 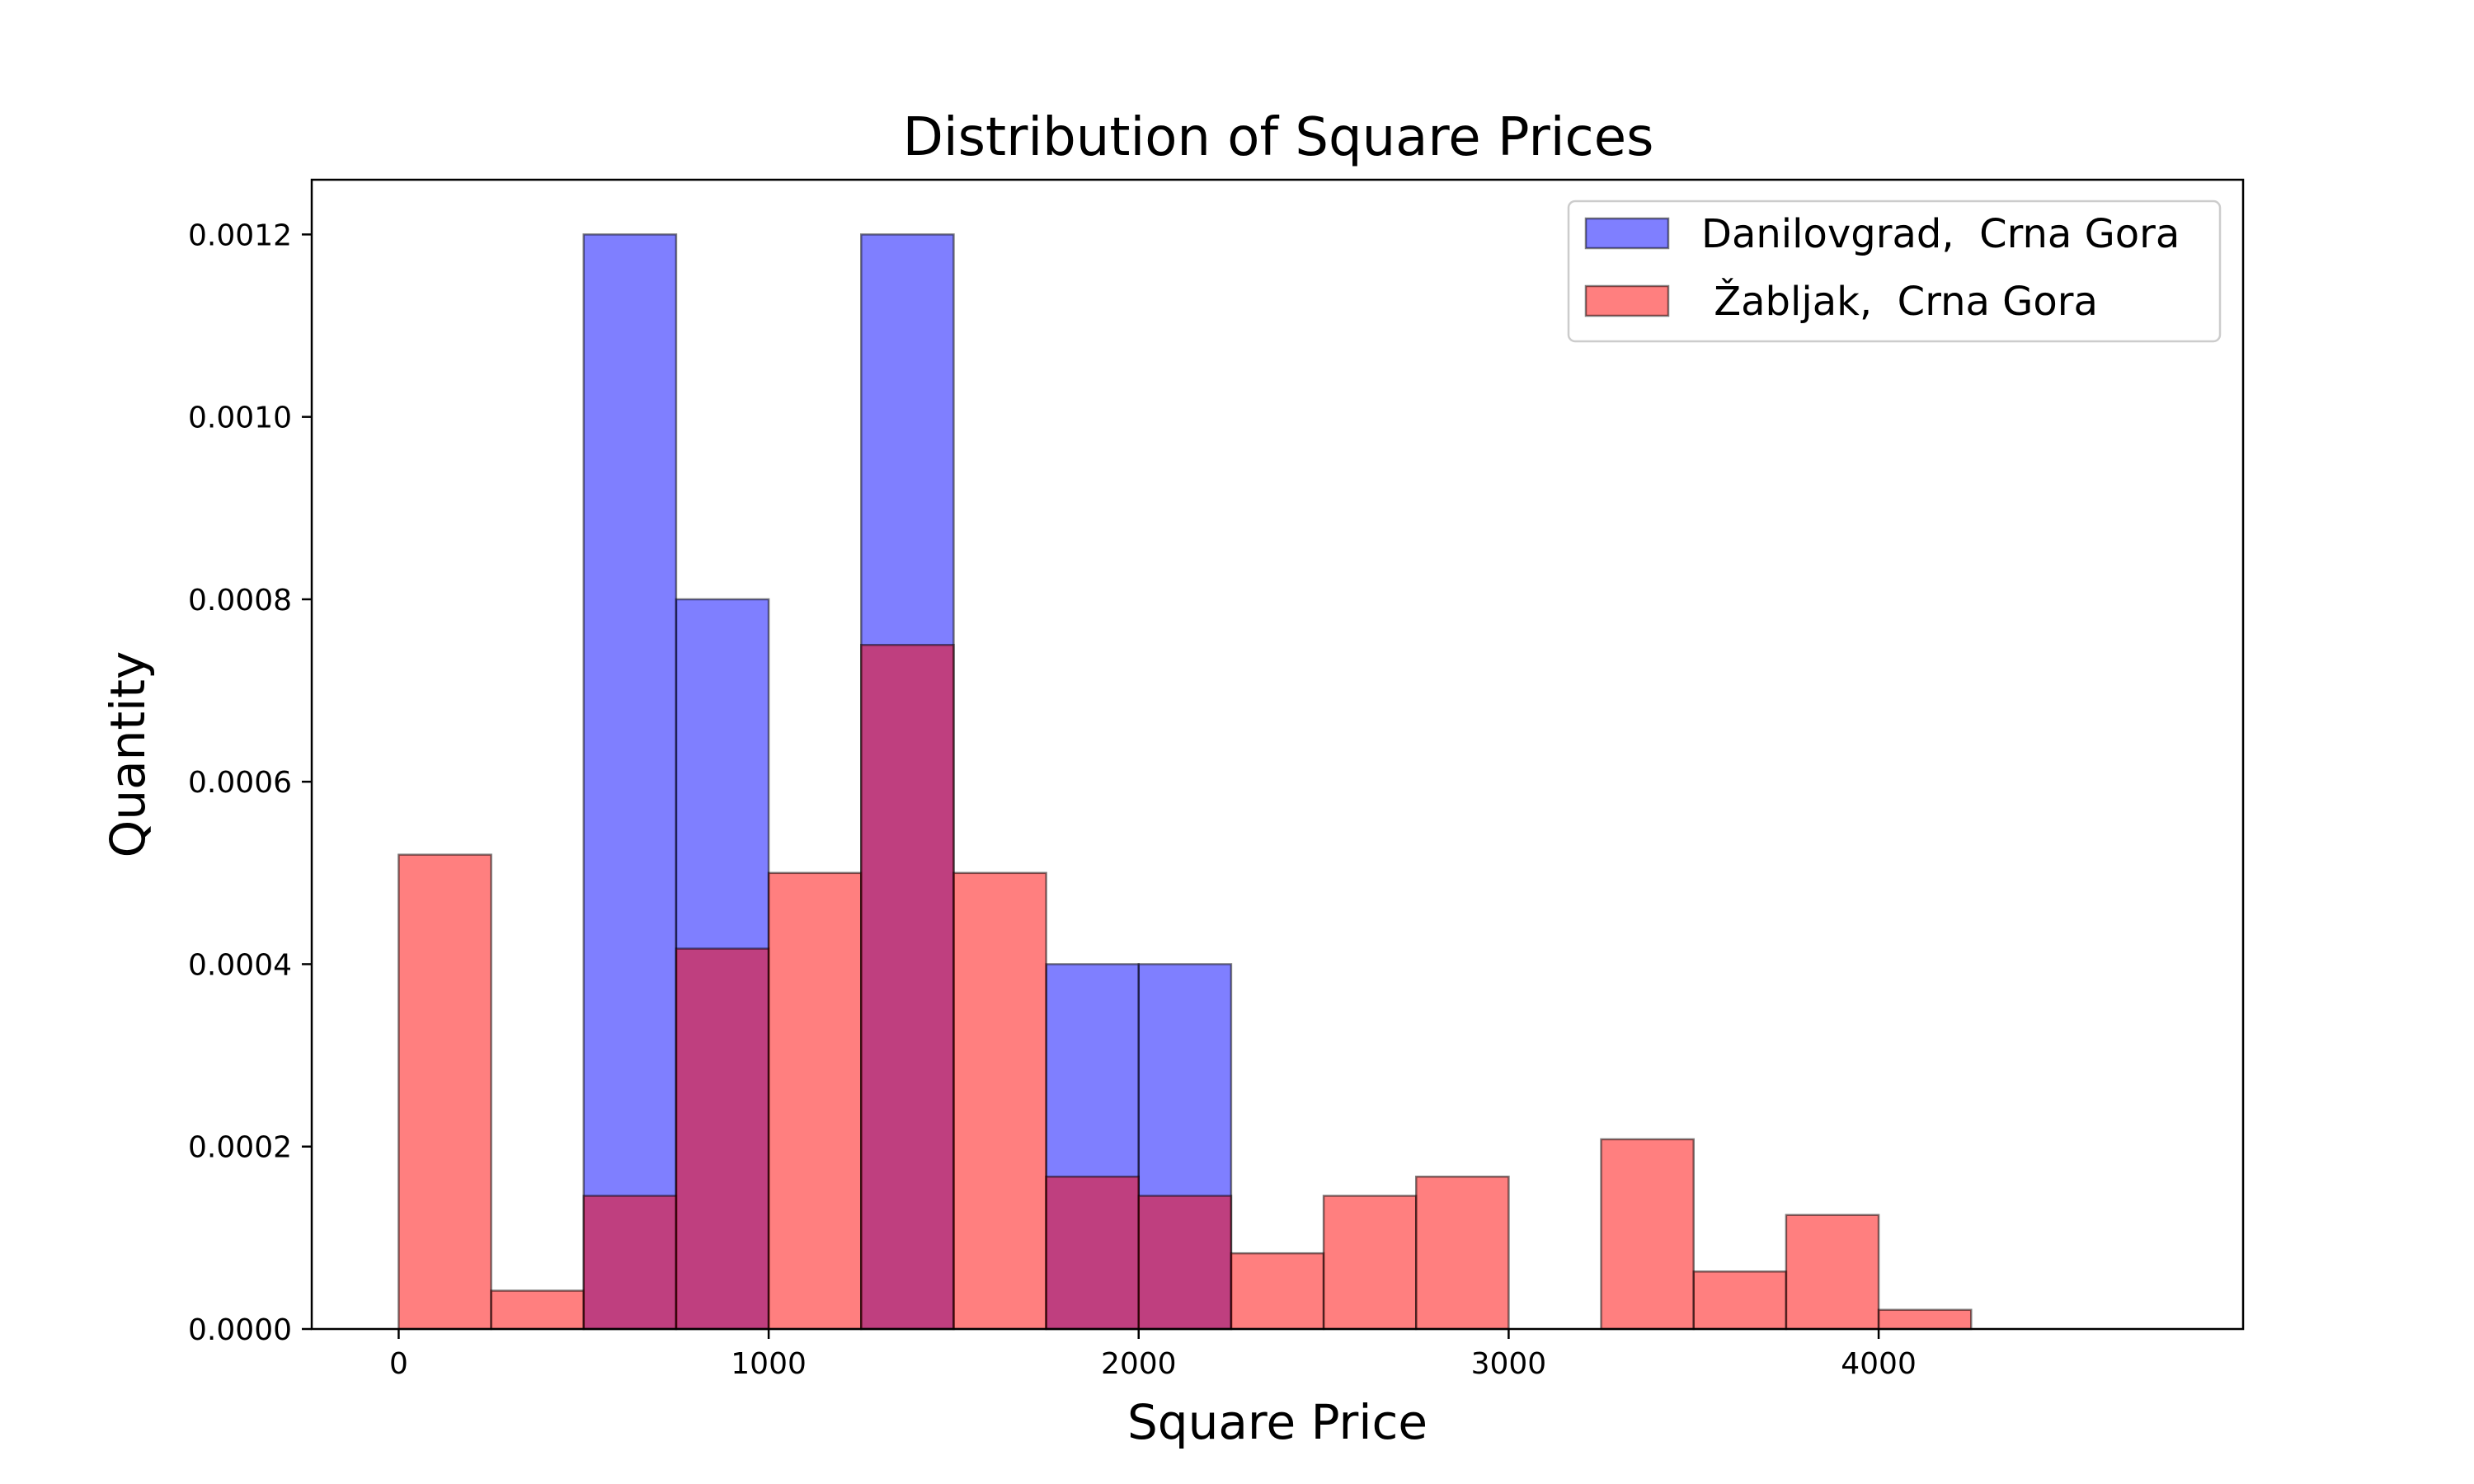 I want to click on legend-swatch-zabljak, so click(x=1627, y=300).